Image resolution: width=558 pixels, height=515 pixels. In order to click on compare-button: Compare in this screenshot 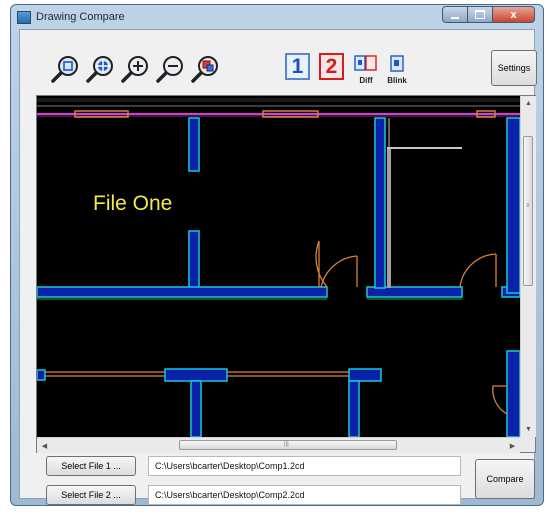, I will do `click(505, 479)`.